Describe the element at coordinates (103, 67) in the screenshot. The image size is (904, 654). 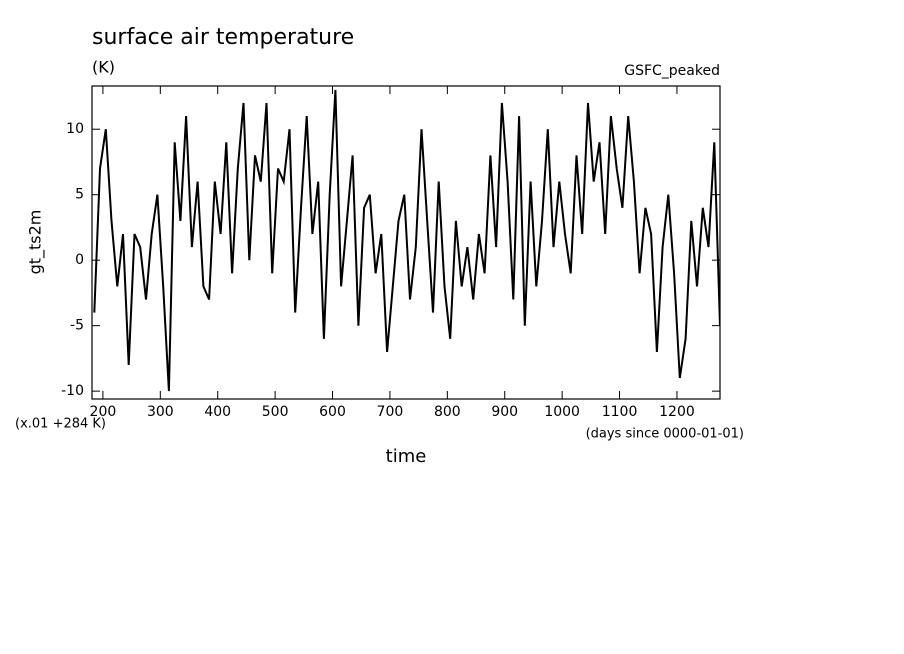
I see `chart-subtitle: (K)` at that location.